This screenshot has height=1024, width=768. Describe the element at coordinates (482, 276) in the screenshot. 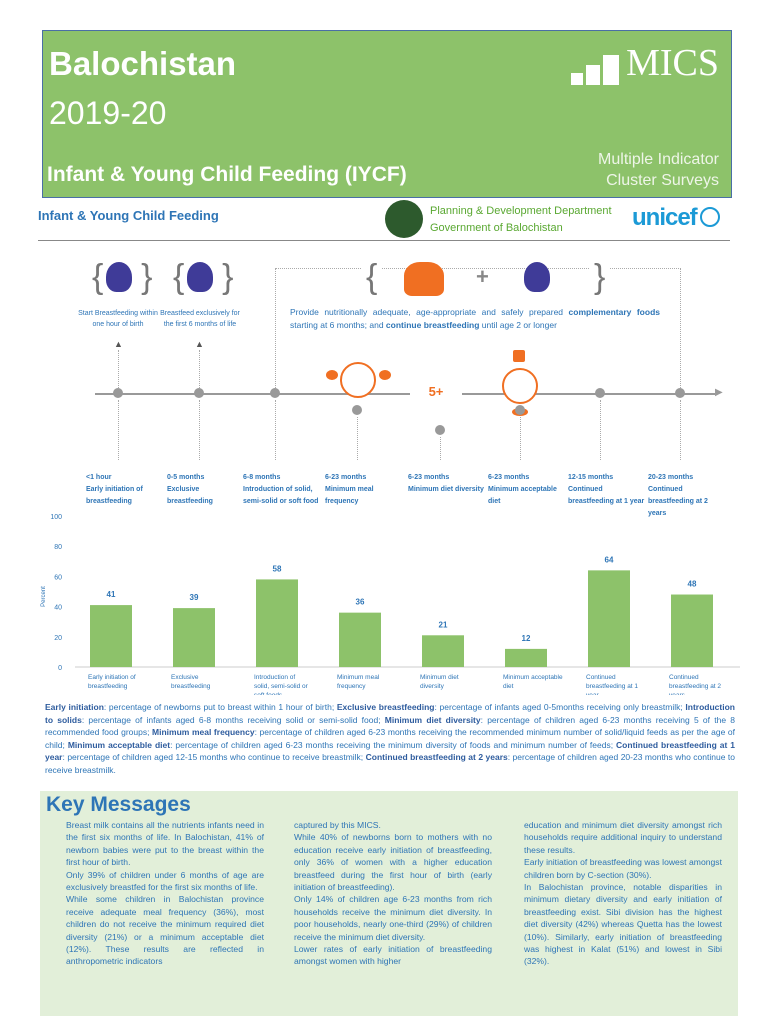

I see `plus-icon: +` at that location.